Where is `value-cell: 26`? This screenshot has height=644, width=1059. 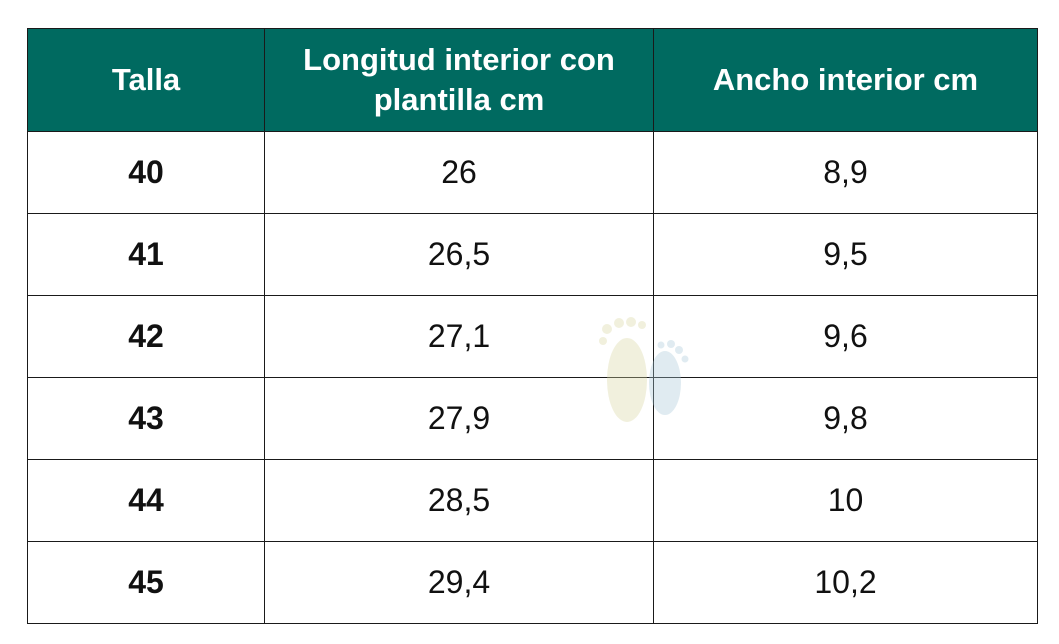 value-cell: 26 is located at coordinates (459, 172).